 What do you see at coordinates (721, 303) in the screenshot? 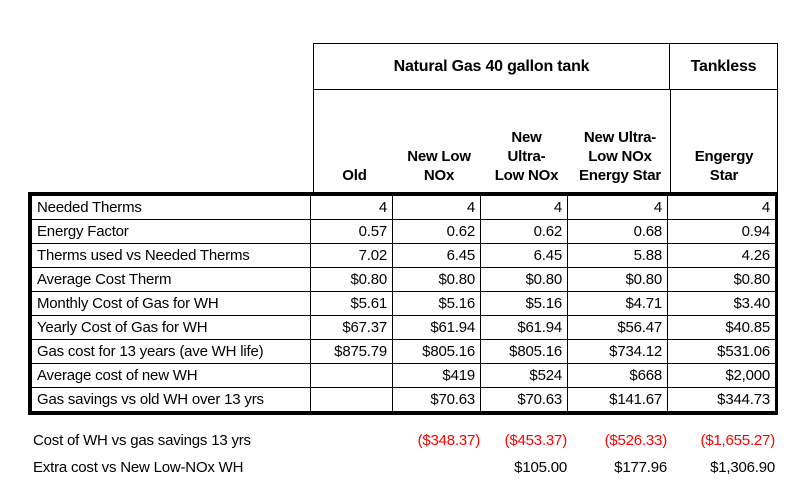
I see `cell: $3.40` at bounding box center [721, 303].